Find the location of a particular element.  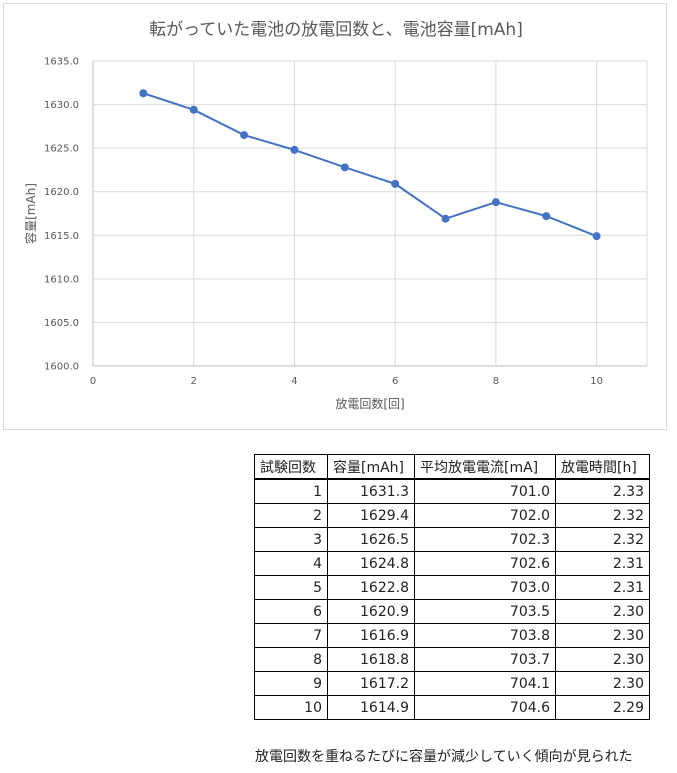

cell-current: 702.3 is located at coordinates (485, 539).